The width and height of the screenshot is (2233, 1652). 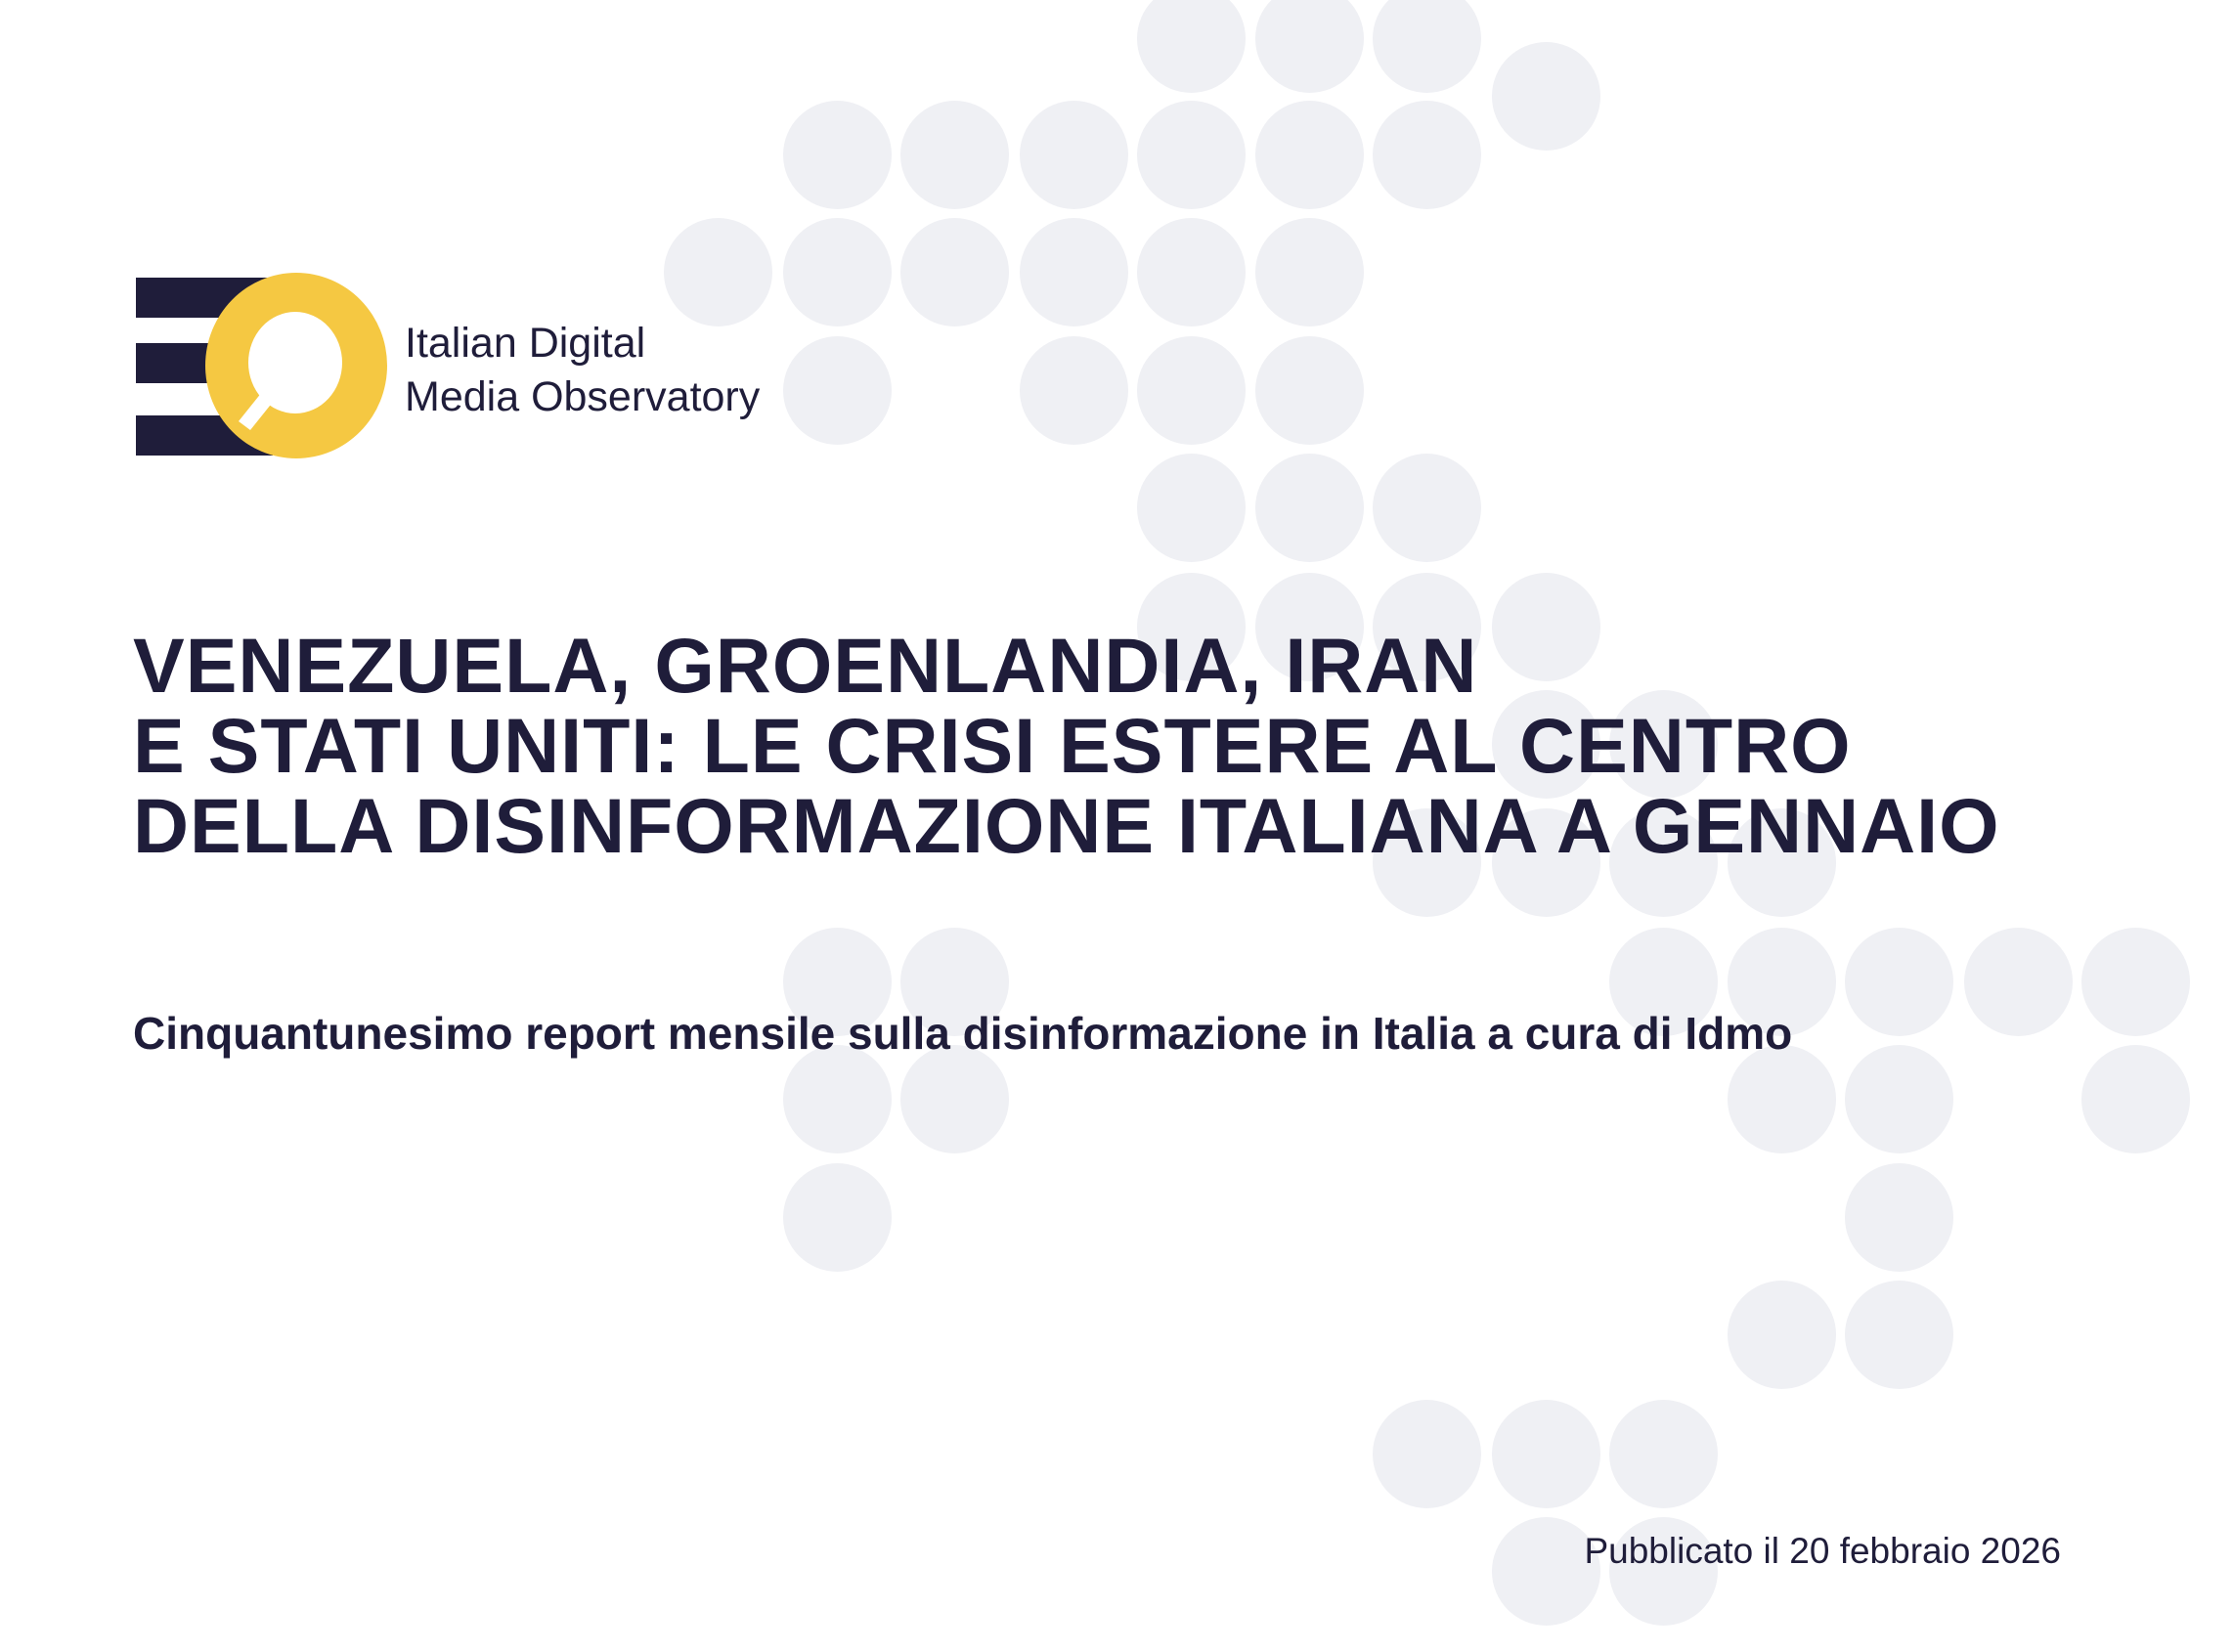 I want to click on title-line-2: e Stati Uniti: le crisi estere al centro, so click(x=992, y=745).